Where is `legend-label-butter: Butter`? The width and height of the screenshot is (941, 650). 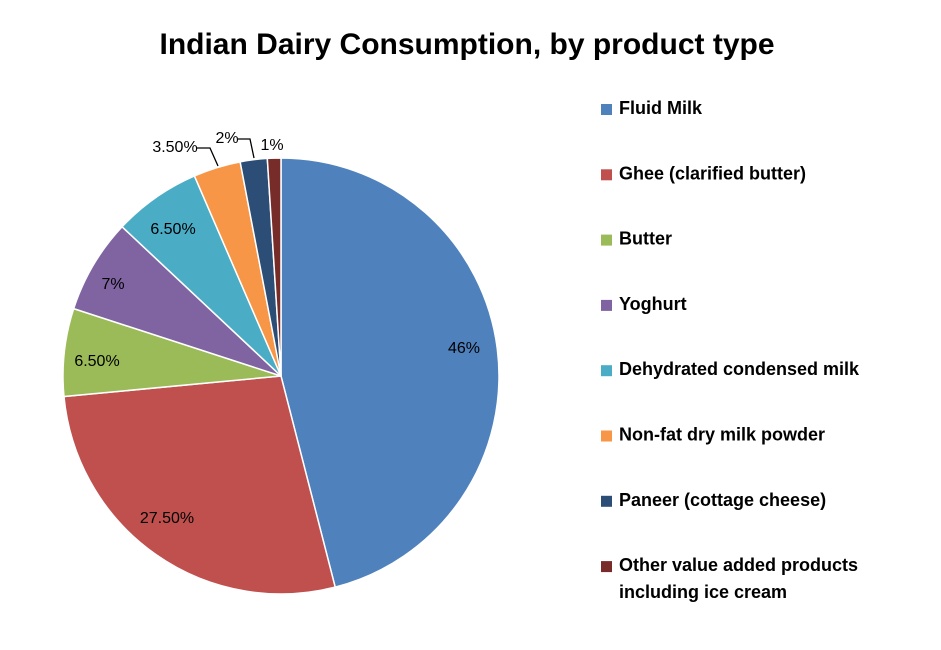 legend-label-butter: Butter is located at coordinates (645, 238).